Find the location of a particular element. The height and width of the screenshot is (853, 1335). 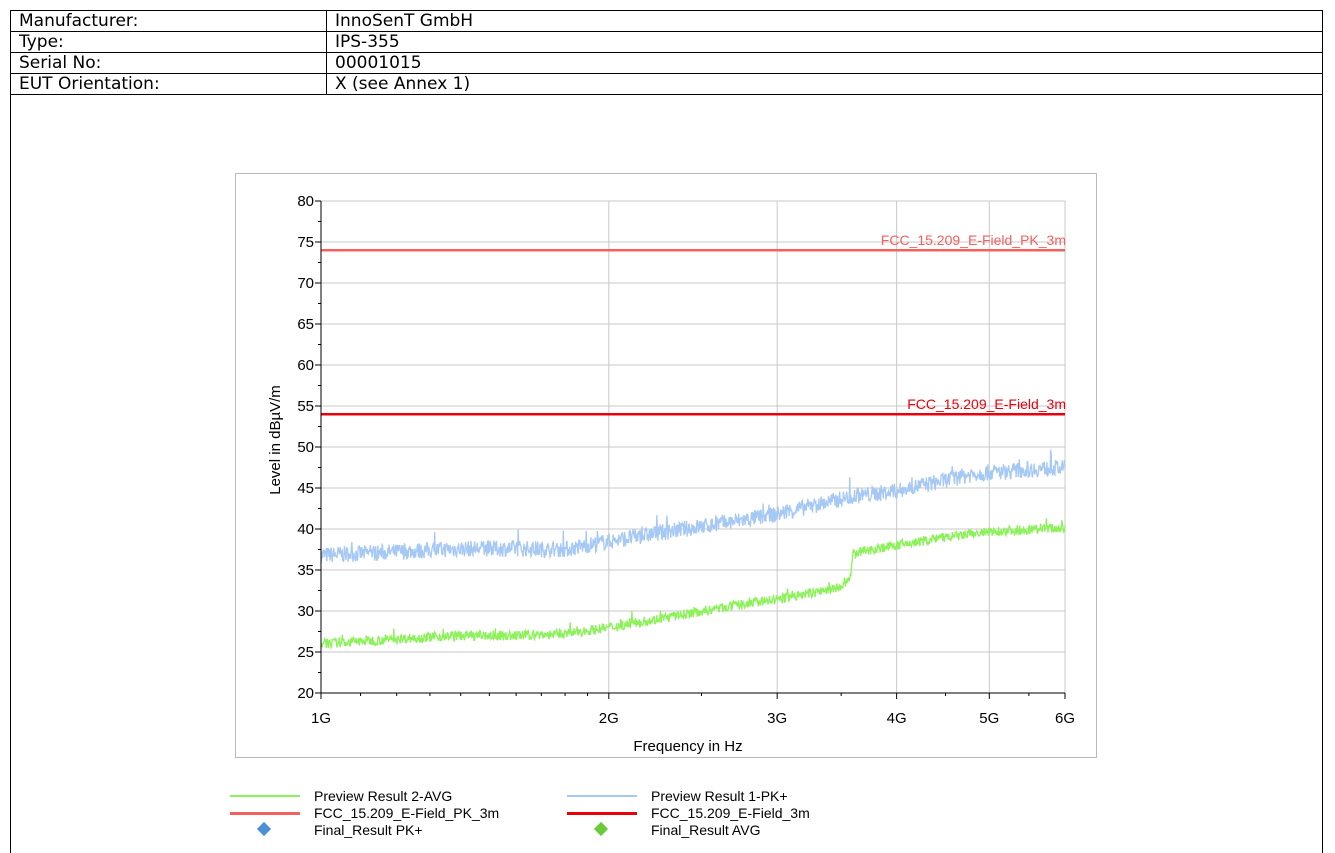

x-tick-label: 6G is located at coordinates (1065, 718).